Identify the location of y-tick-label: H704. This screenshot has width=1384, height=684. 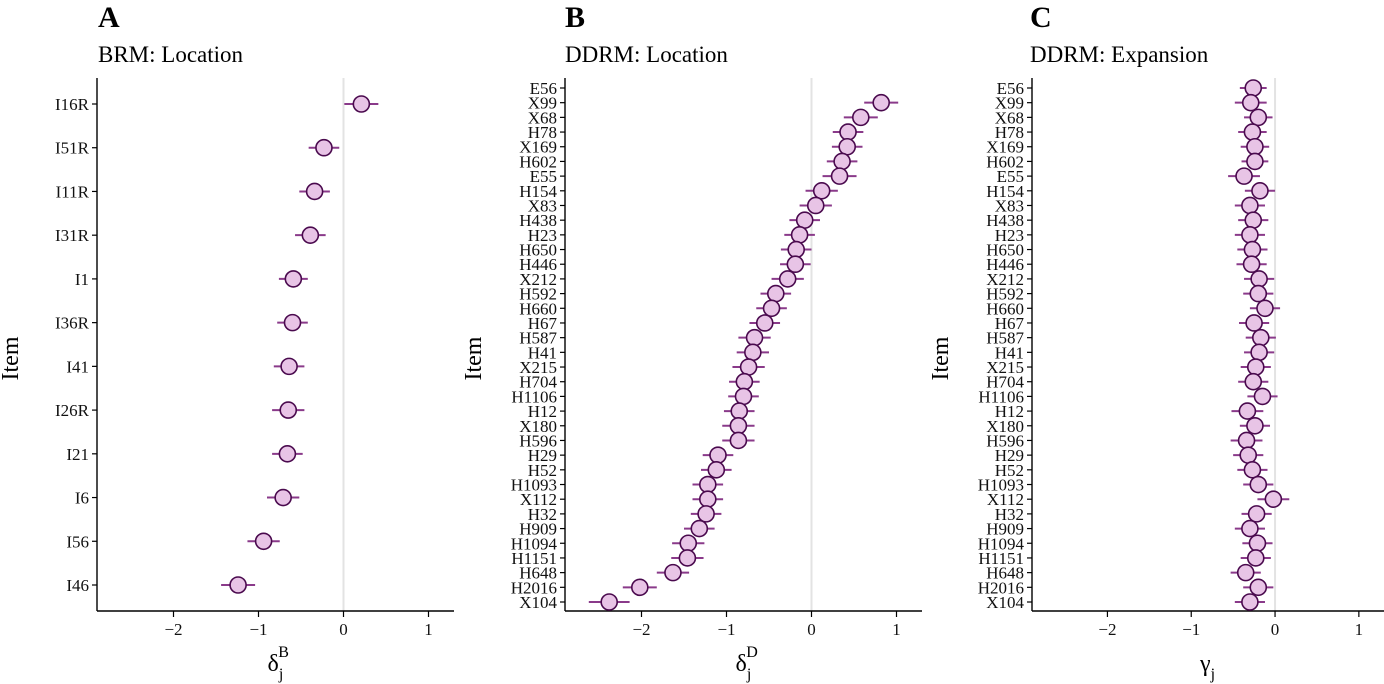
(1005, 382).